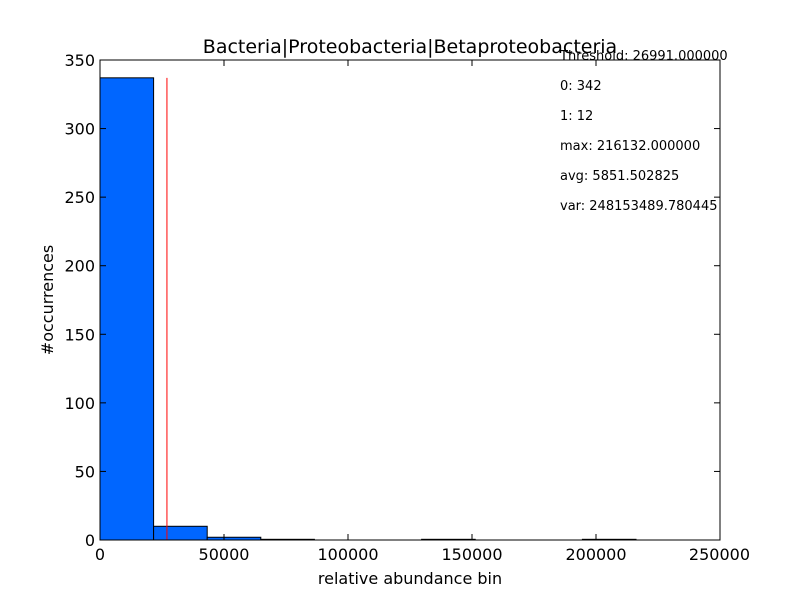  I want to click on x-axis-label: relative abundance bin, so click(410, 578).